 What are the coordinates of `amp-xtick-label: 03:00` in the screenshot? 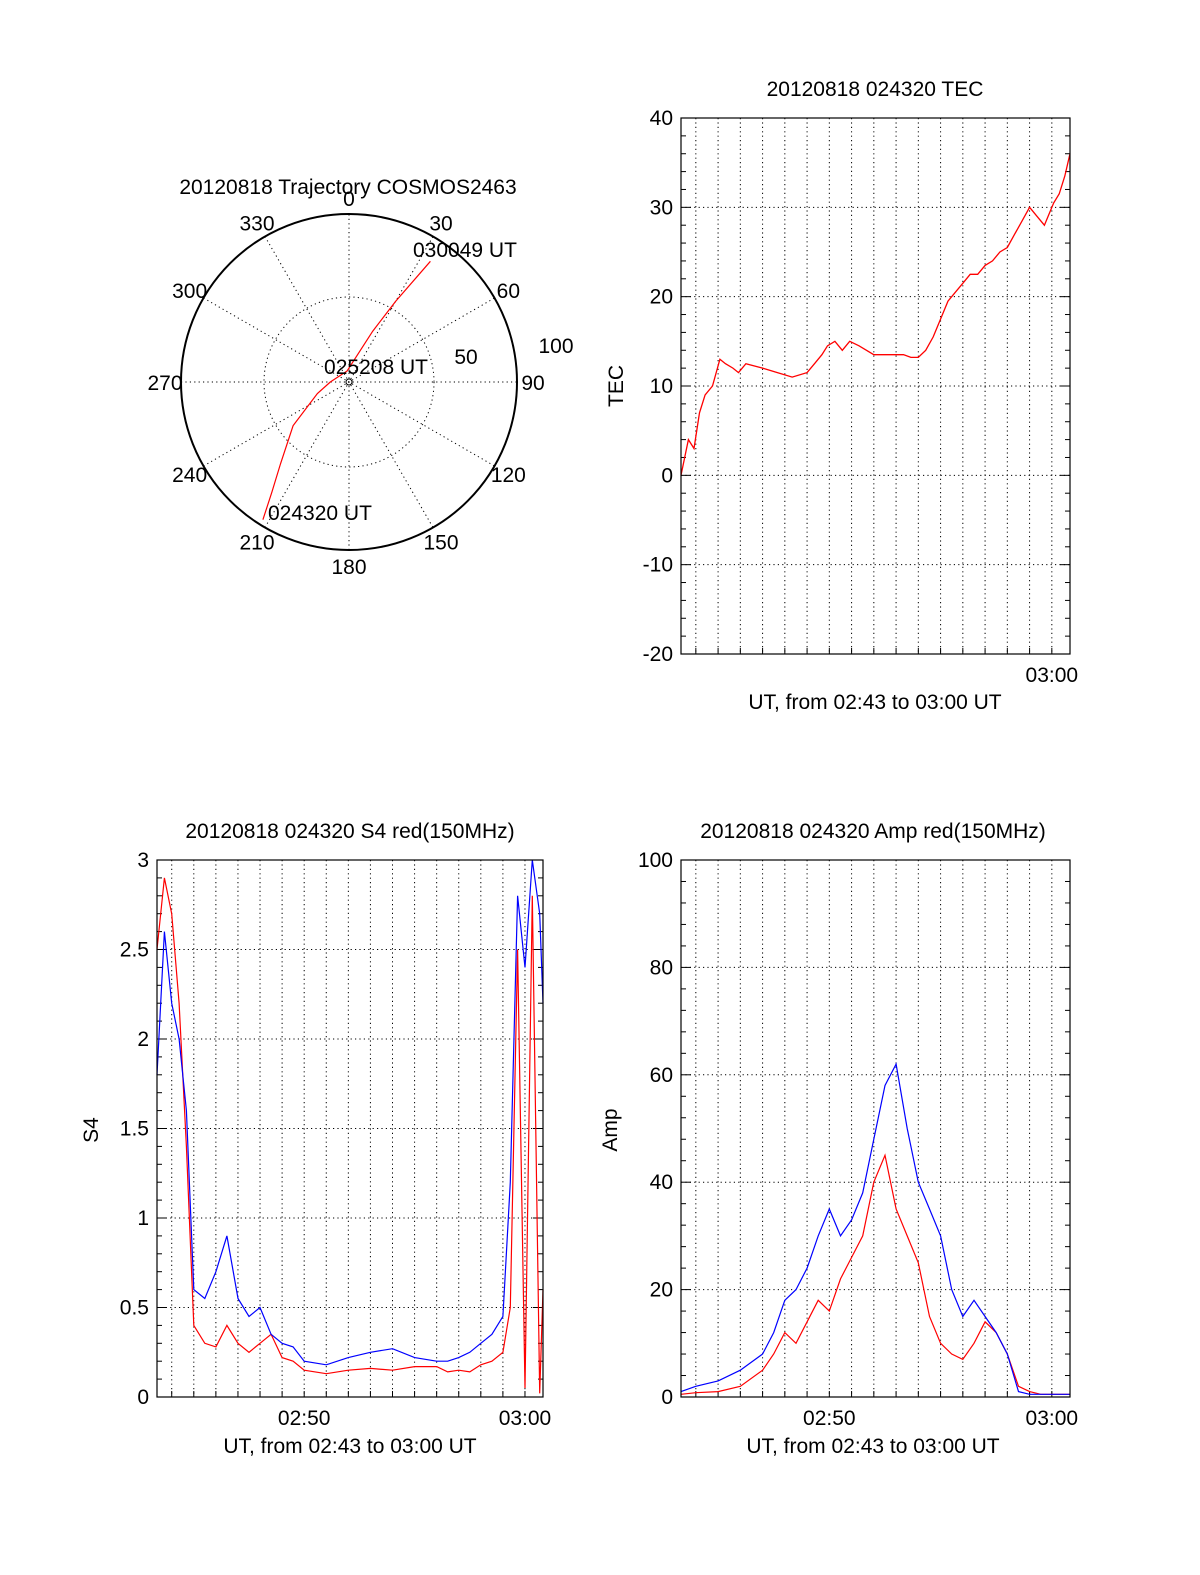 It's located at (1052, 1418).